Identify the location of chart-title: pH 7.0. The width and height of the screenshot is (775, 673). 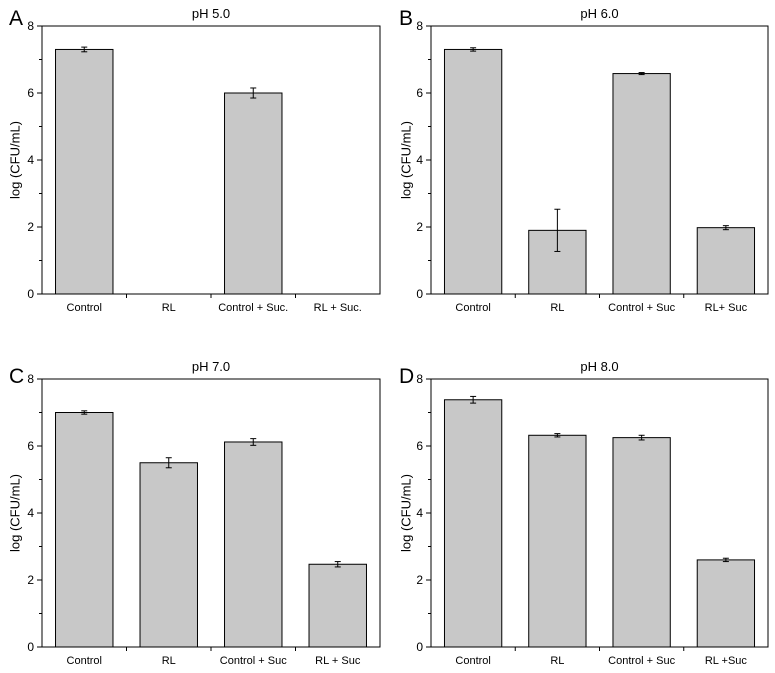
(211, 366).